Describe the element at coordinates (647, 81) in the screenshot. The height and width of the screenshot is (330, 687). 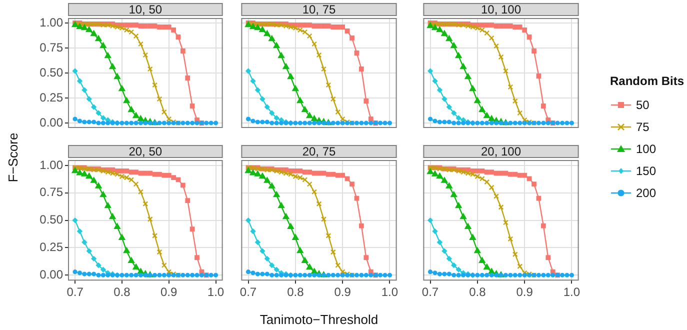
I see `legend-title: Random Bits` at that location.